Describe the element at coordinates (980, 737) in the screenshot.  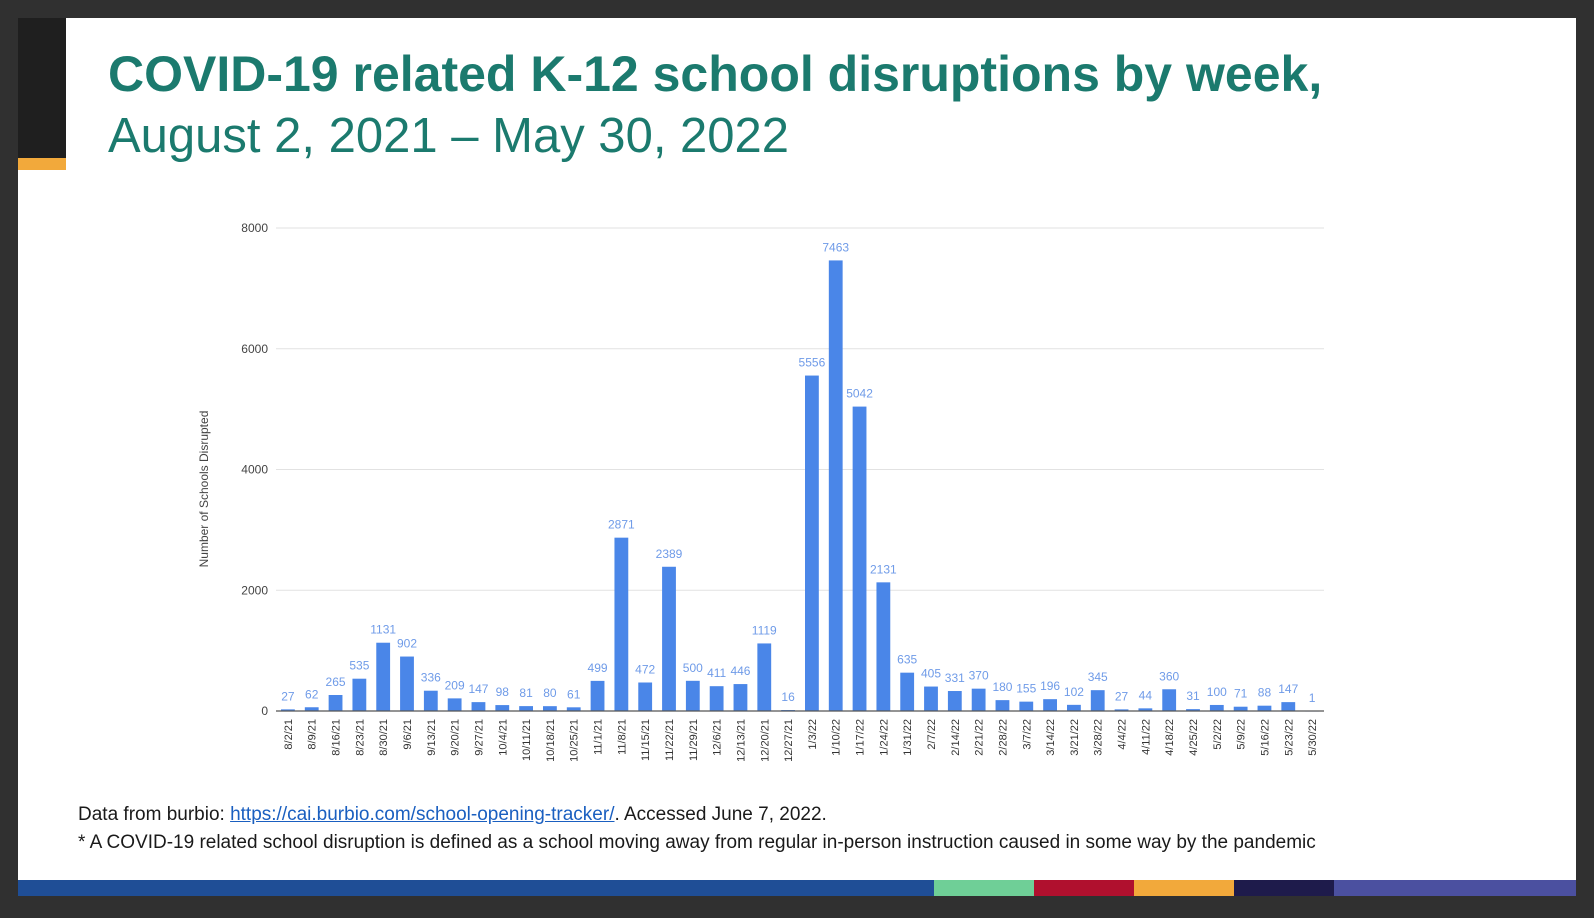
I see `x-tick-label: 2/21/22` at that location.